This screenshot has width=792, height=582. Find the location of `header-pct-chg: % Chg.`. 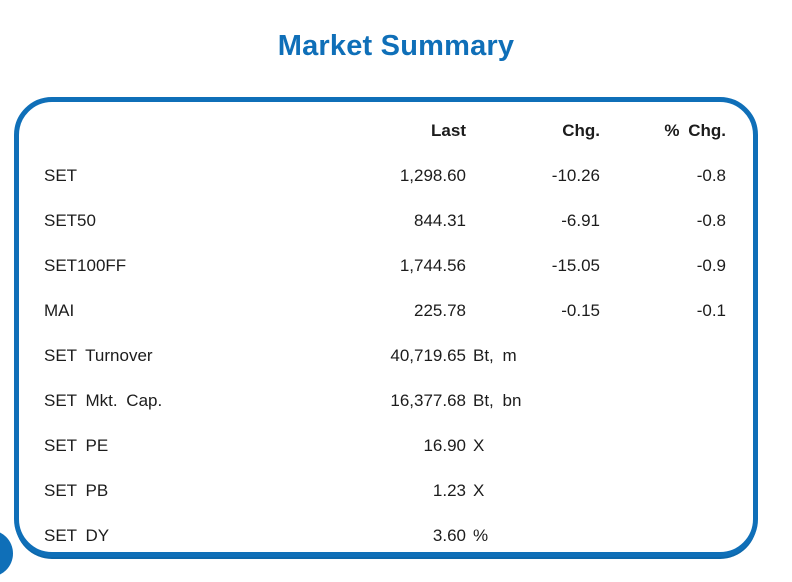

header-pct-chg: % Chg. is located at coordinates (695, 130).